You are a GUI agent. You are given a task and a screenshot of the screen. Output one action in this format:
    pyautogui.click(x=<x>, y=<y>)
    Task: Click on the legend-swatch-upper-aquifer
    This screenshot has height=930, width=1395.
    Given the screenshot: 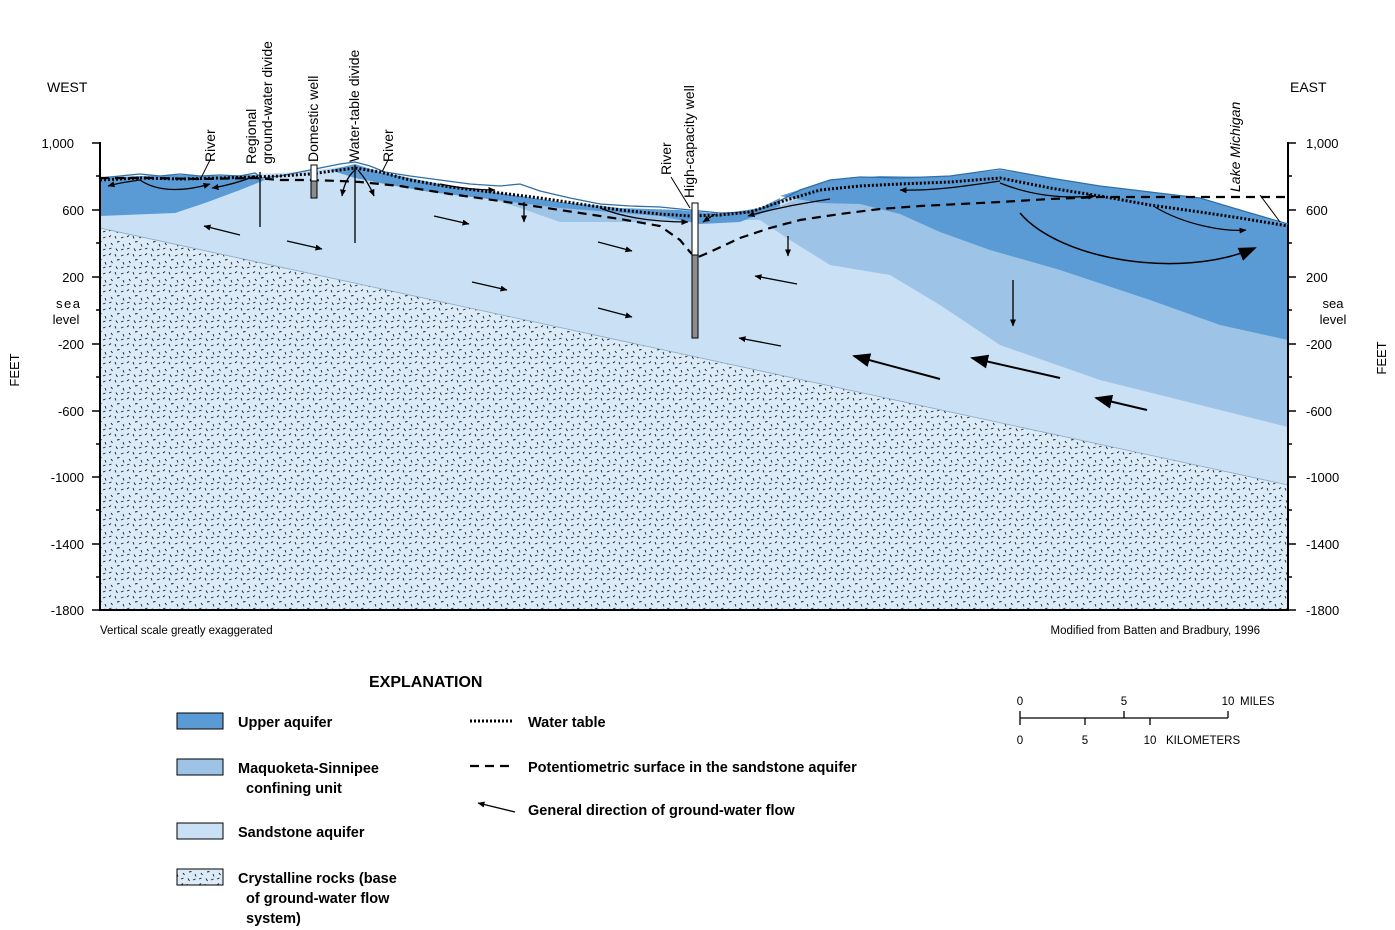 What is the action you would take?
    pyautogui.click(x=200, y=721)
    